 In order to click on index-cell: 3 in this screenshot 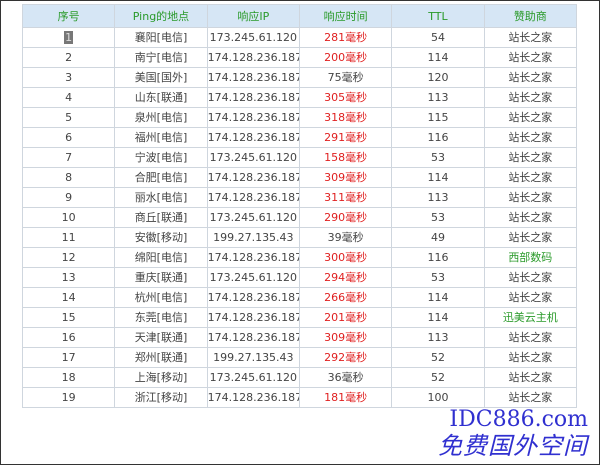, I will do `click(68, 77)`.